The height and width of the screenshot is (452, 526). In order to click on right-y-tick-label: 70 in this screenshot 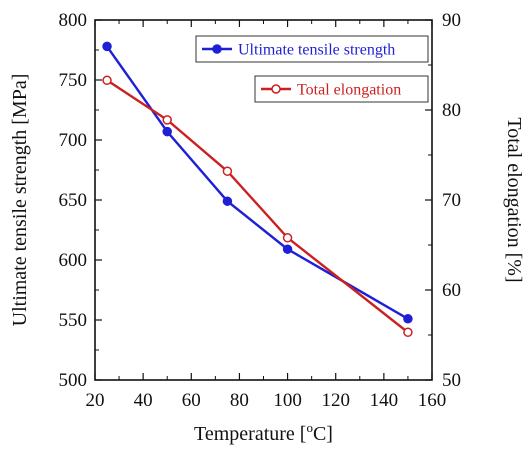, I will do `click(451, 200)`.